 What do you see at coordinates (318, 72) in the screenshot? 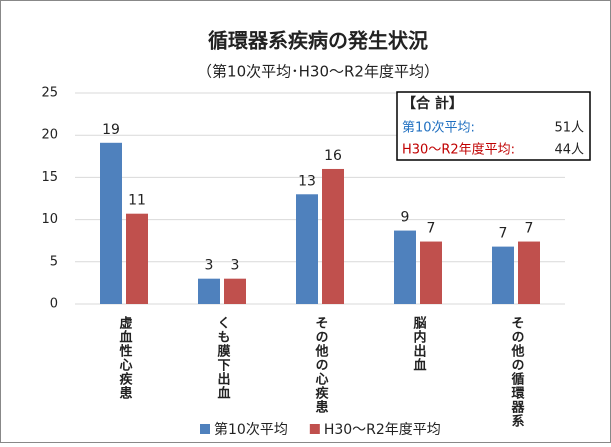
I see `chart-subtitle: （第10次平均･H30～R2年度平均）` at bounding box center [318, 72].